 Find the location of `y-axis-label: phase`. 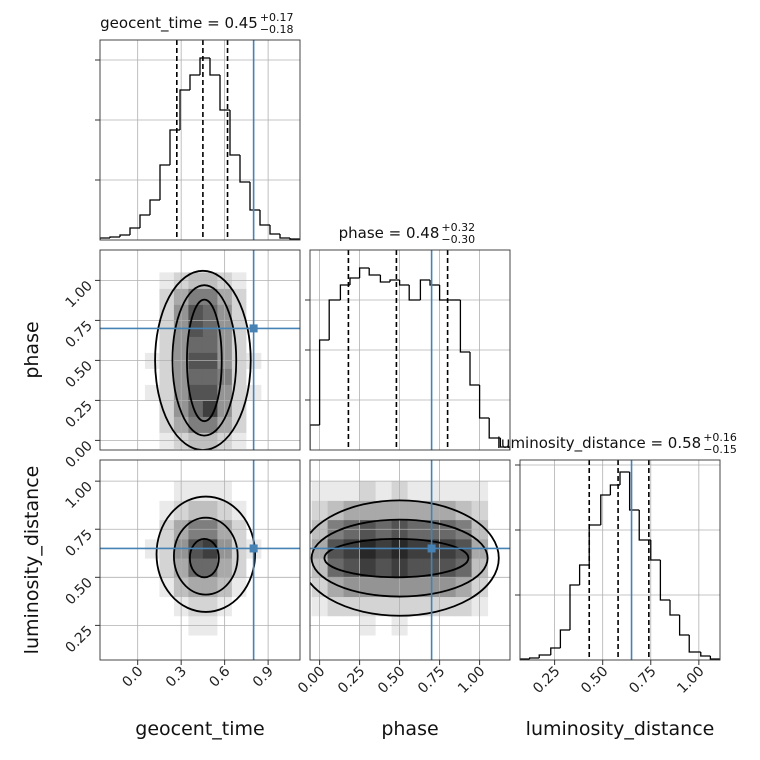

y-axis-label: phase is located at coordinates (32, 349).